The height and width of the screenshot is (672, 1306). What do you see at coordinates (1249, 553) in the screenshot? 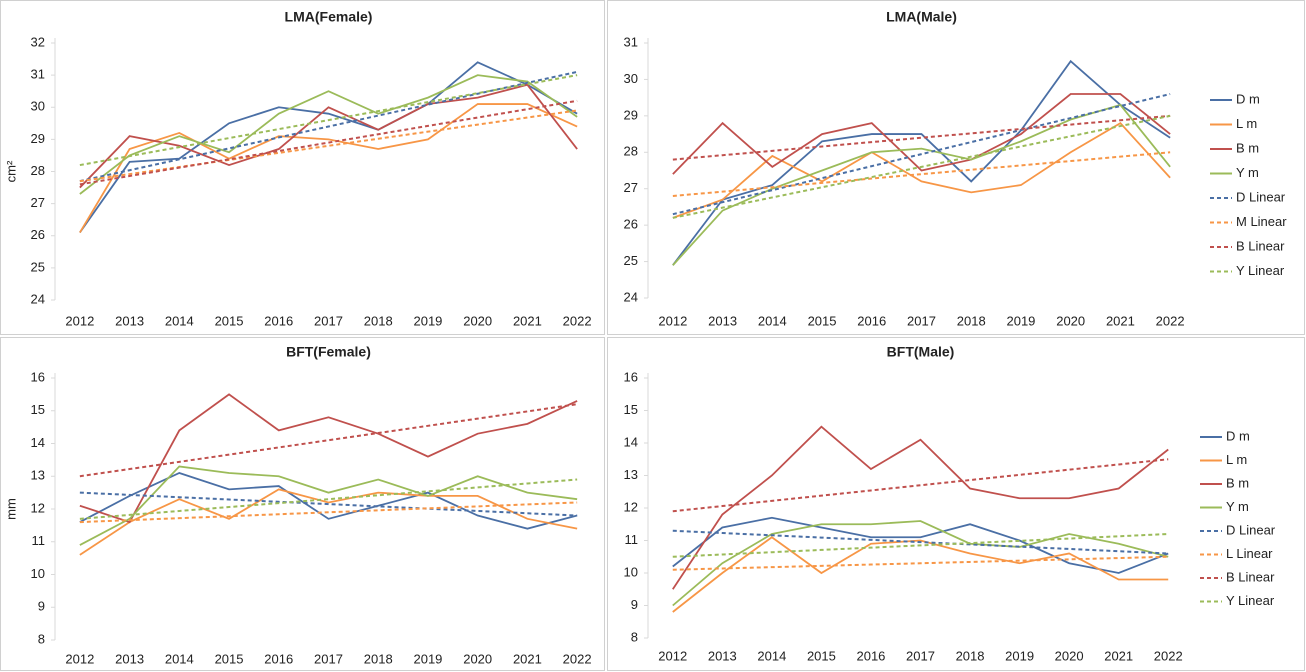
I see `legend-label: L Linear` at bounding box center [1249, 553].